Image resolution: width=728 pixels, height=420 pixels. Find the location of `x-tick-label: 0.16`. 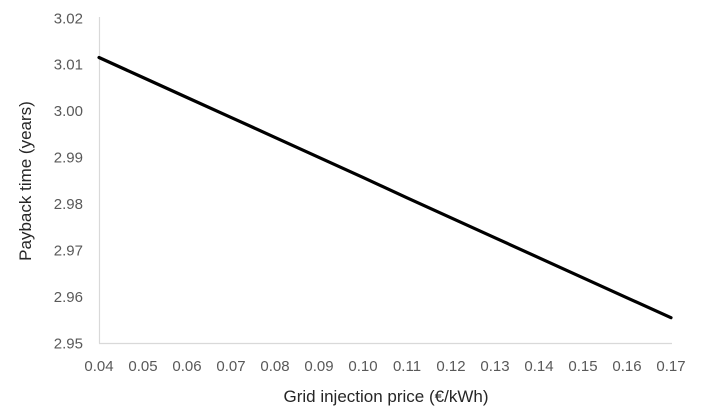

x-tick-label: 0.16 is located at coordinates (626, 366).